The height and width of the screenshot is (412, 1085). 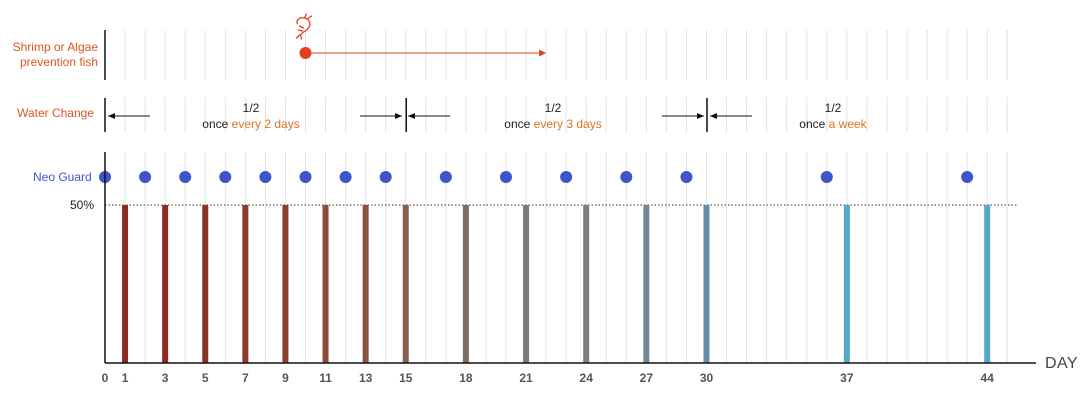 I want to click on shrimp-icon-body, so click(x=303, y=26).